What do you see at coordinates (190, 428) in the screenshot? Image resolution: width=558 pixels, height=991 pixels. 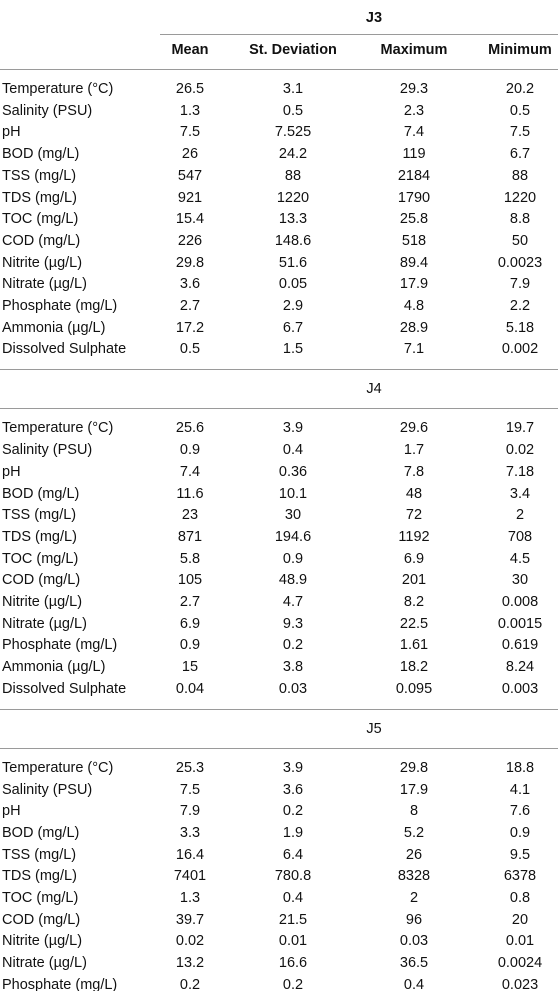 I see `cell-value: 25.6` at bounding box center [190, 428].